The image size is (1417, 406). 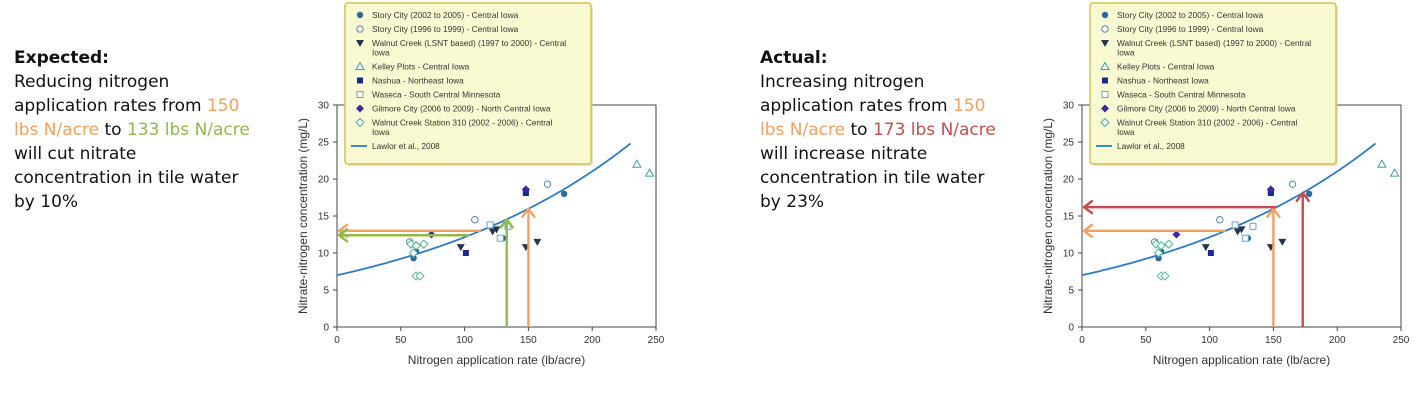 I want to click on y-tick-label: 20, so click(x=1069, y=180).